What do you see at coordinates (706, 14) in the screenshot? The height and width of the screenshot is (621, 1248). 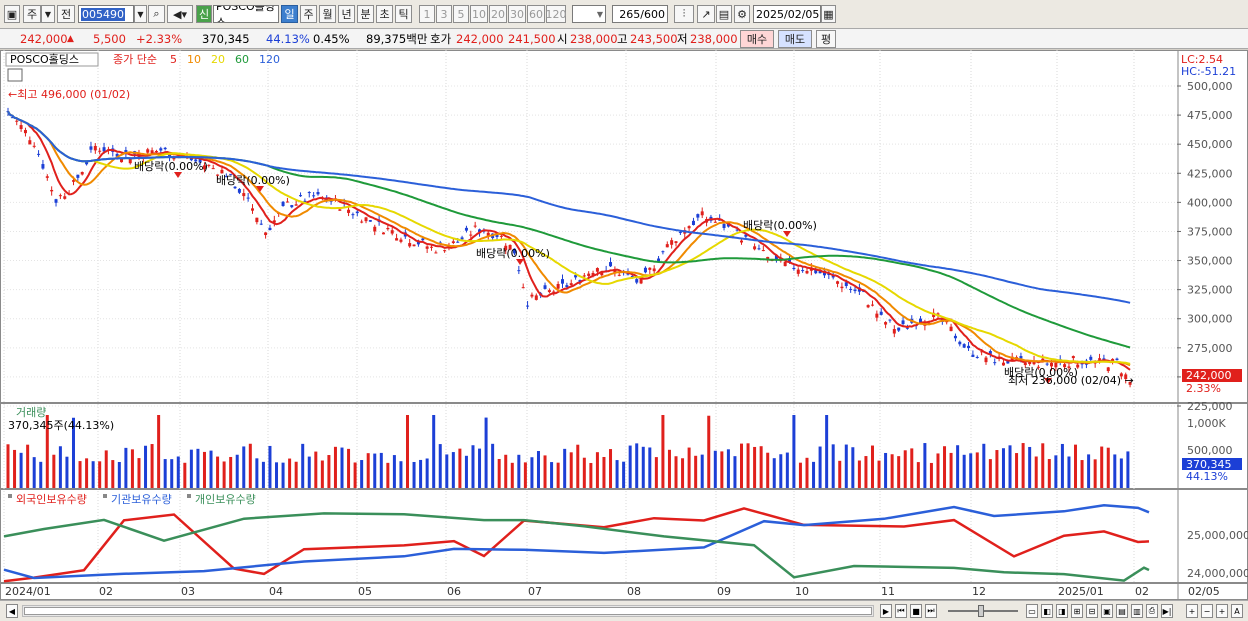 I see `drawing-tool-icon: ↗` at bounding box center [706, 14].